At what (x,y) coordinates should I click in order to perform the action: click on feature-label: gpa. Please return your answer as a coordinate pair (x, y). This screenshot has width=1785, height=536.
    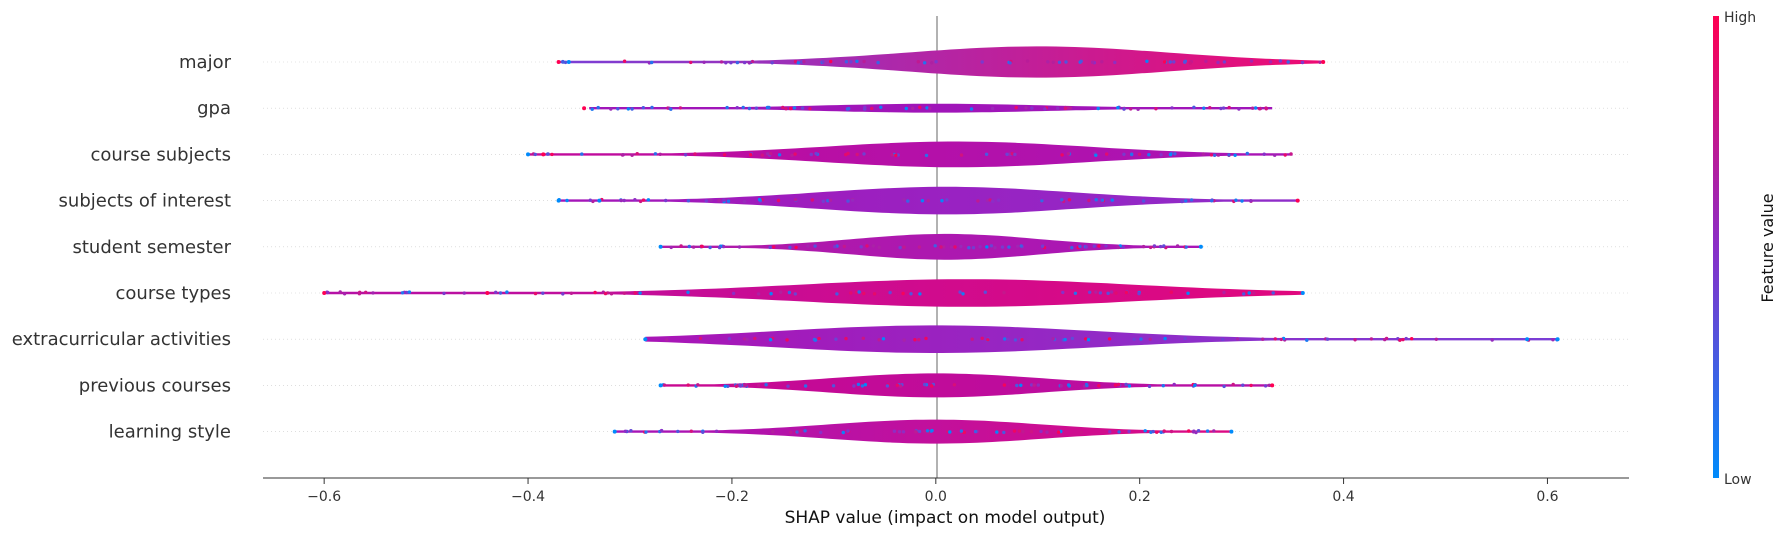
    Looking at the image, I should click on (214, 108).